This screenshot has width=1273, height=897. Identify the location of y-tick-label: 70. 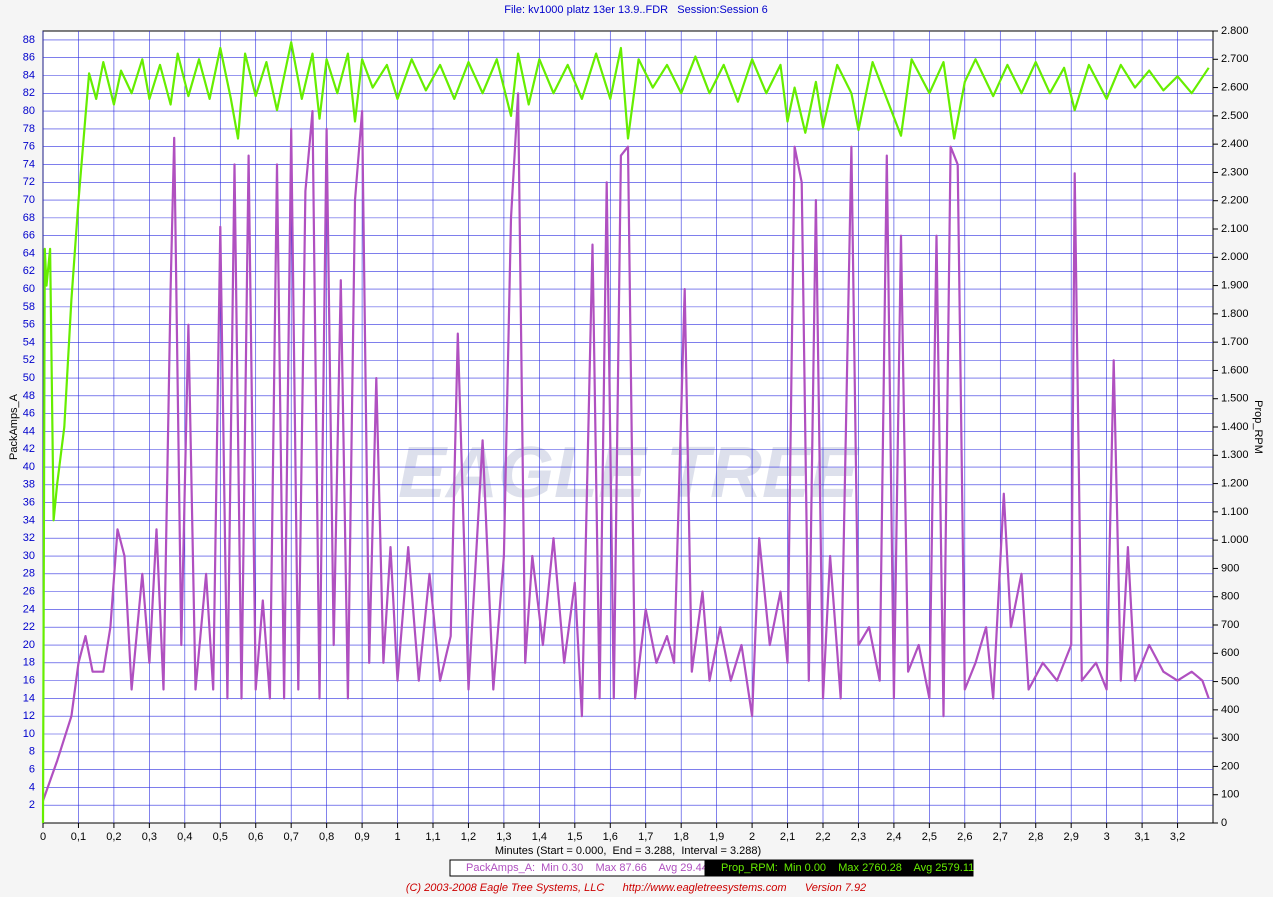
(29, 200).